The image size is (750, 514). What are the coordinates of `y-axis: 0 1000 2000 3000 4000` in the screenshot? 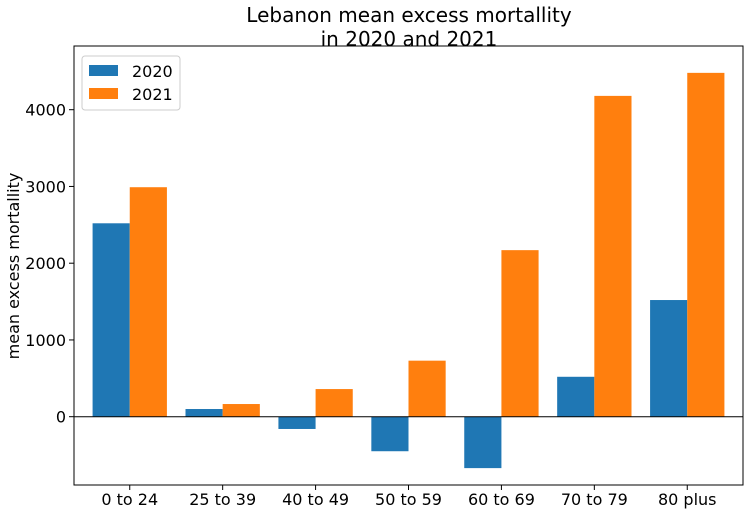 It's located at (49, 264).